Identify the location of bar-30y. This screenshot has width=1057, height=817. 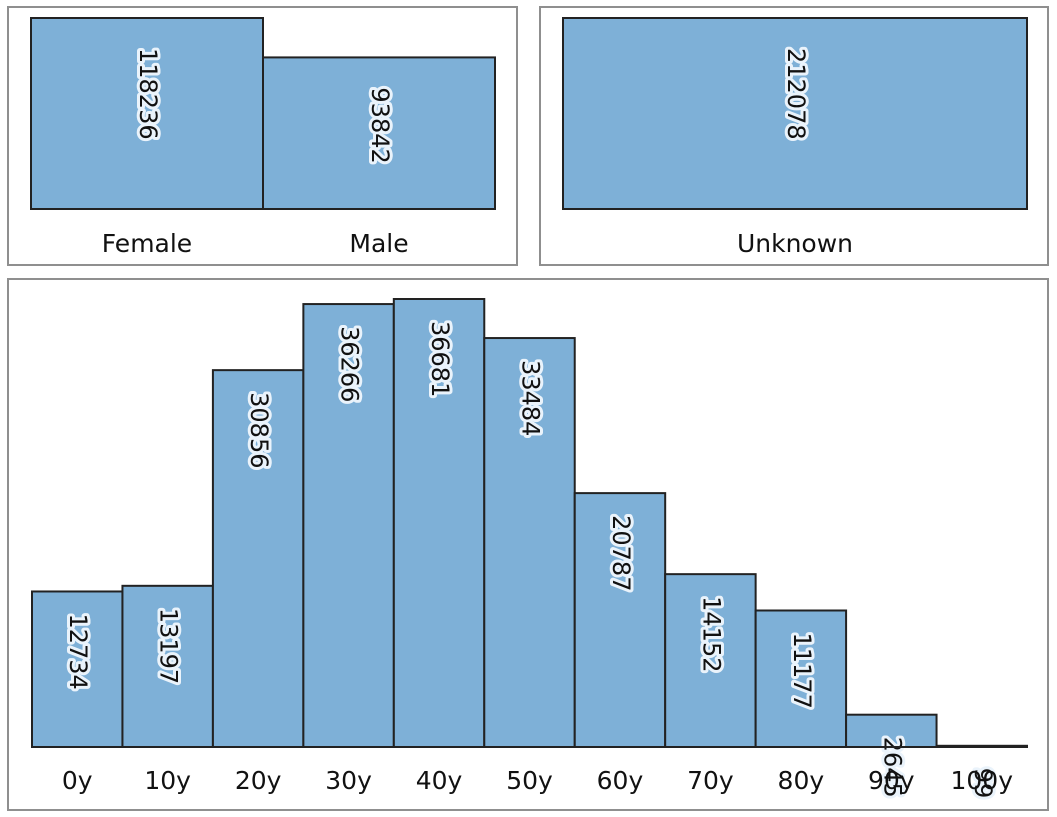
(348, 525).